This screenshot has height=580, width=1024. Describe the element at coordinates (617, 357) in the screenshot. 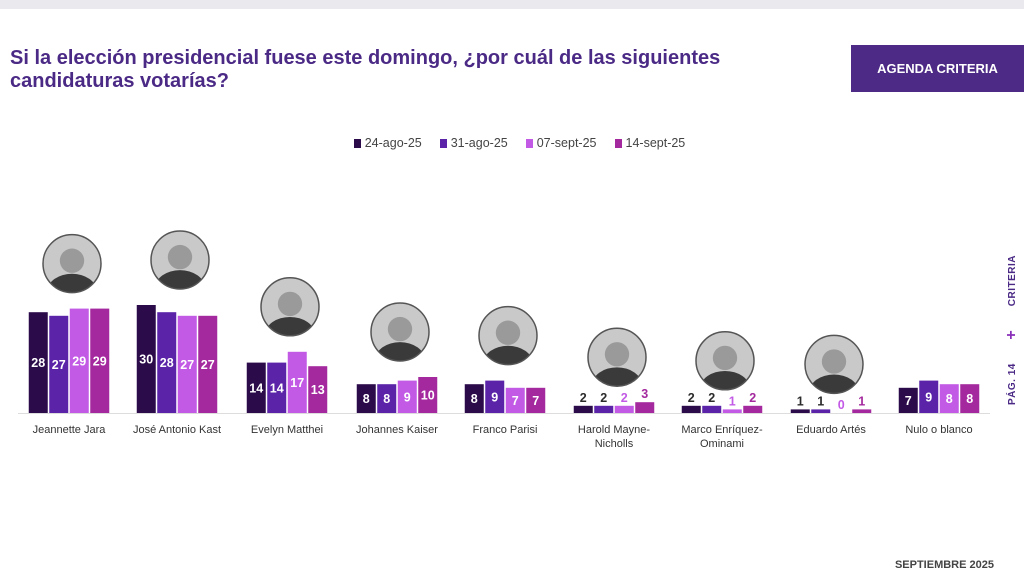

I see `harold-mayne-nicholls-photo` at that location.